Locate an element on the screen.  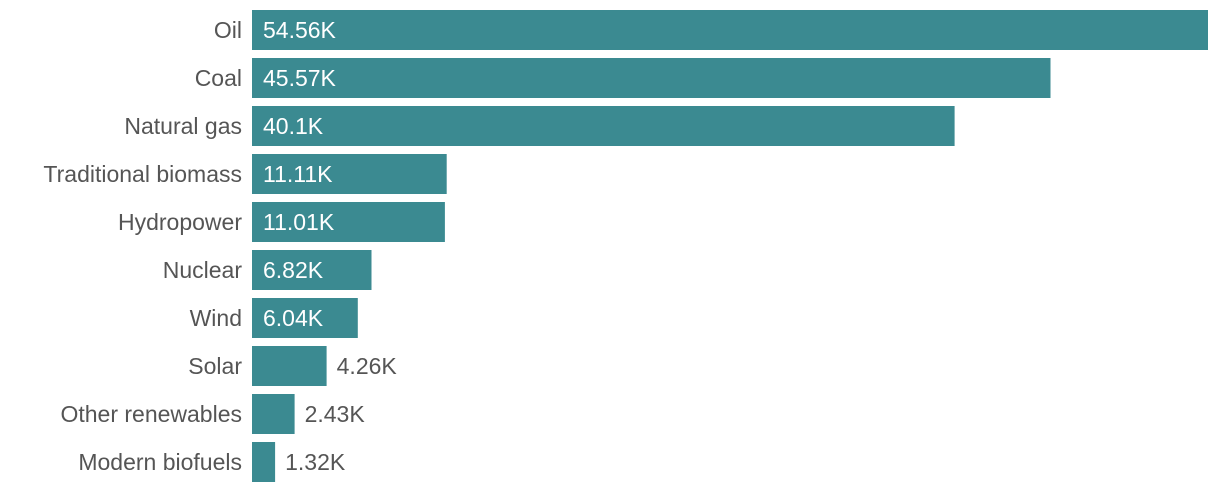
value-label-solar: 4.26K is located at coordinates (367, 366).